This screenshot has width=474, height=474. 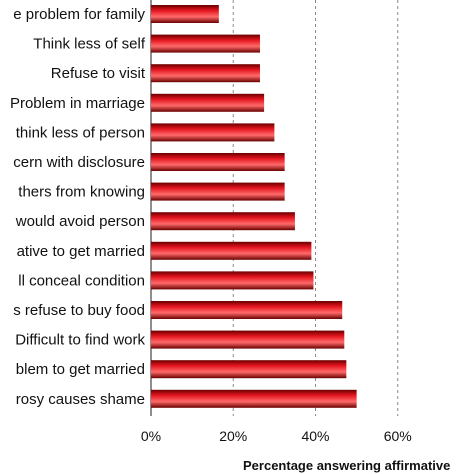 I want to click on category-label: ll conceal condition, so click(x=81, y=280).